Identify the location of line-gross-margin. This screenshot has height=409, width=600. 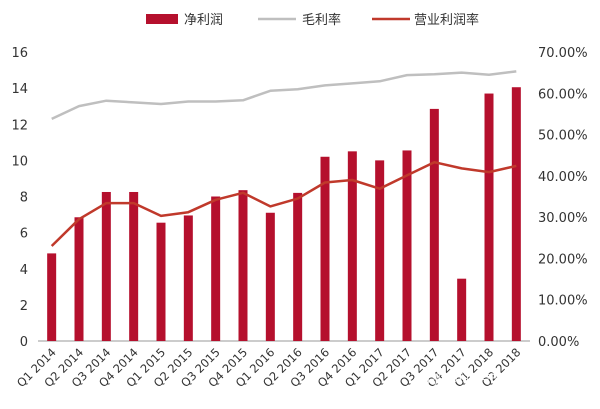
(284, 95).